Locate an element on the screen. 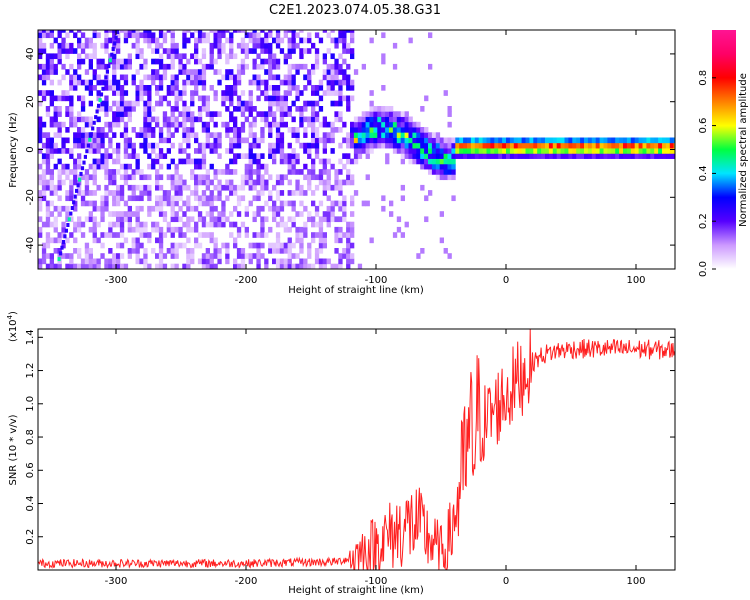 The image size is (750, 600). line-x-label: Height of straight line (km) is located at coordinates (356, 590).